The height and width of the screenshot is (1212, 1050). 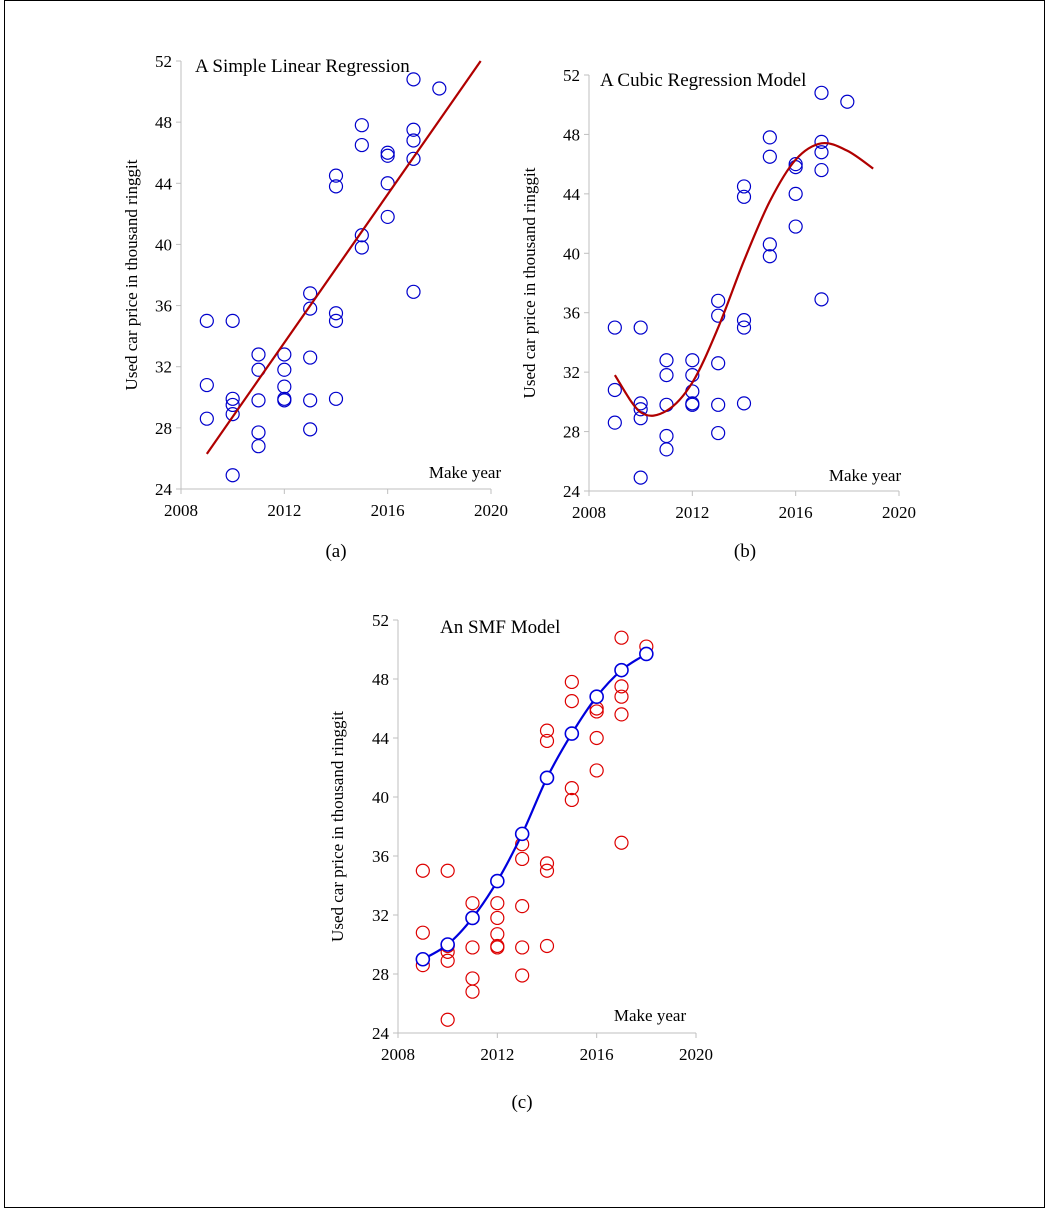 I want to click on x-tick-label: 2012, so click(x=284, y=510).